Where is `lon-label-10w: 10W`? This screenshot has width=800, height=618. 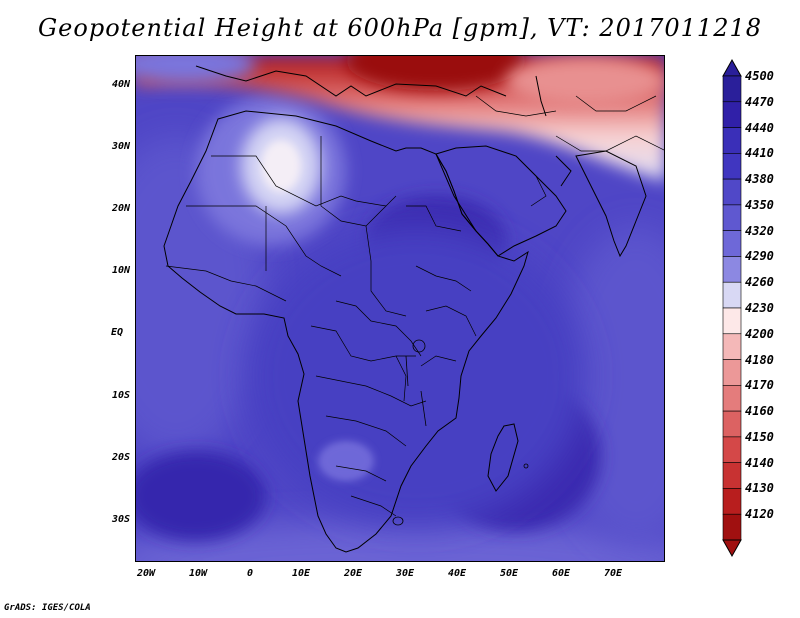 lon-label-10w: 10W is located at coordinates (198, 573).